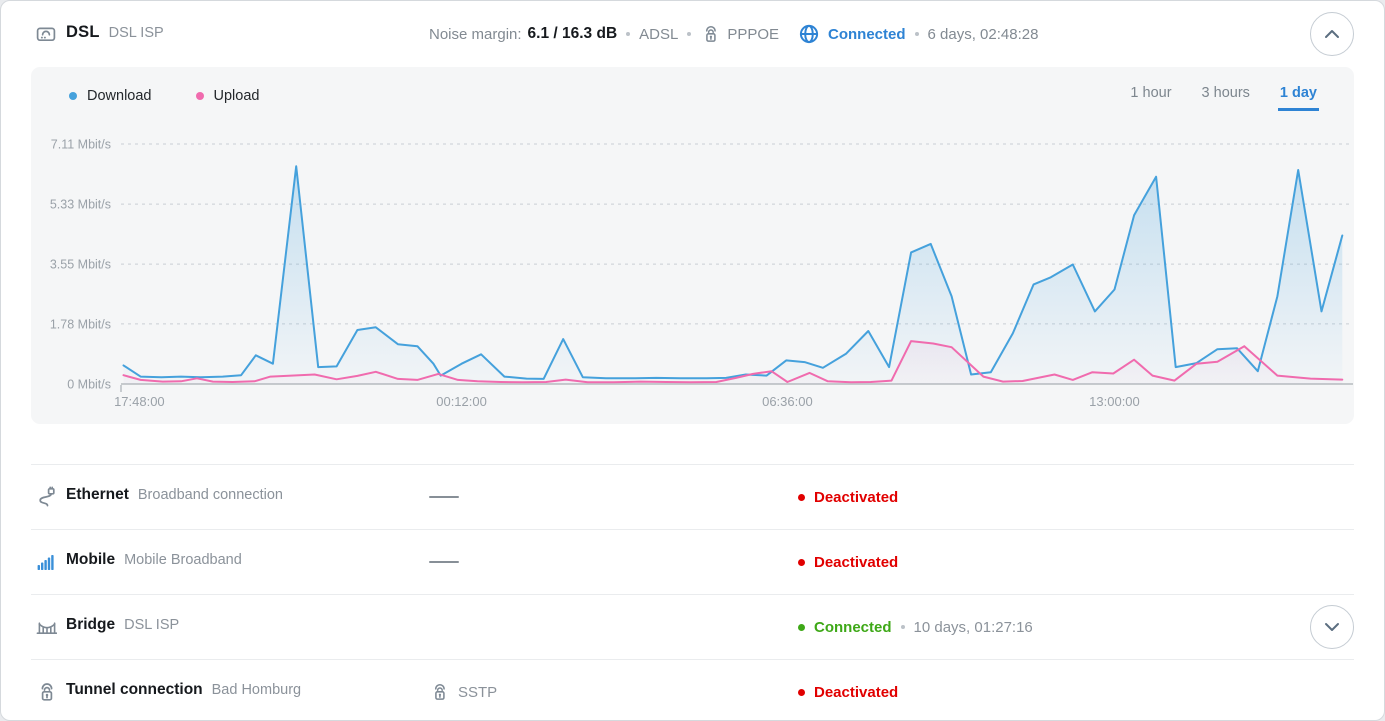 The height and width of the screenshot is (721, 1385). Describe the element at coordinates (461, 401) in the screenshot. I see `svg-text: 00:12:00` at that location.